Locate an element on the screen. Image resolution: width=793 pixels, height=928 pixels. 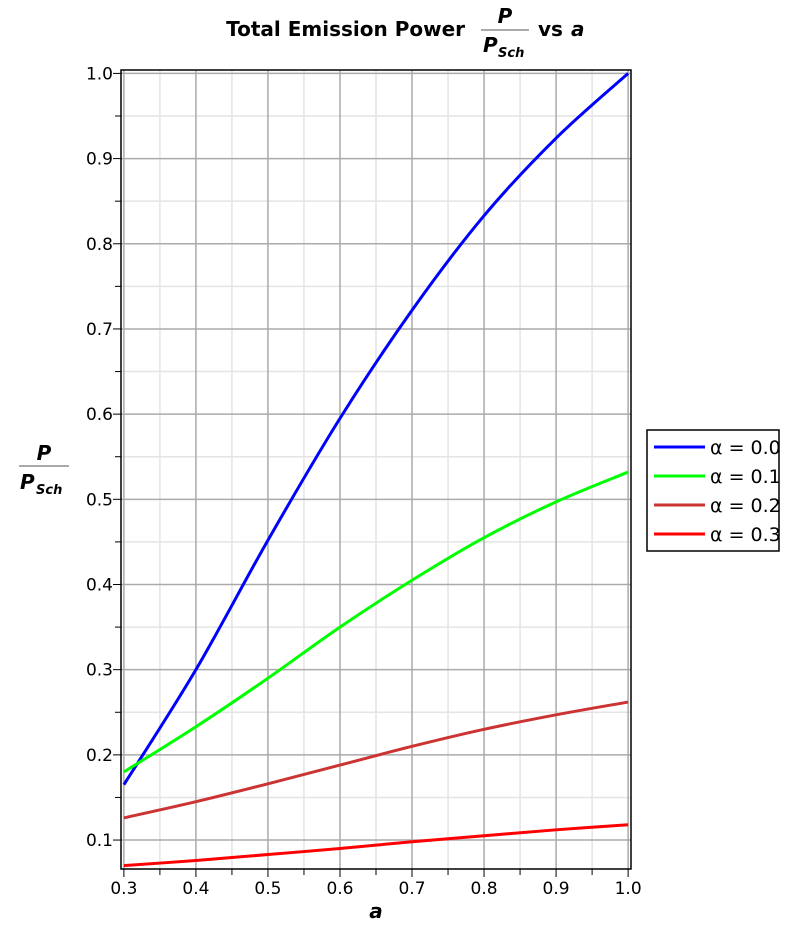
y-tick-label: 0.8 is located at coordinates (99, 245).